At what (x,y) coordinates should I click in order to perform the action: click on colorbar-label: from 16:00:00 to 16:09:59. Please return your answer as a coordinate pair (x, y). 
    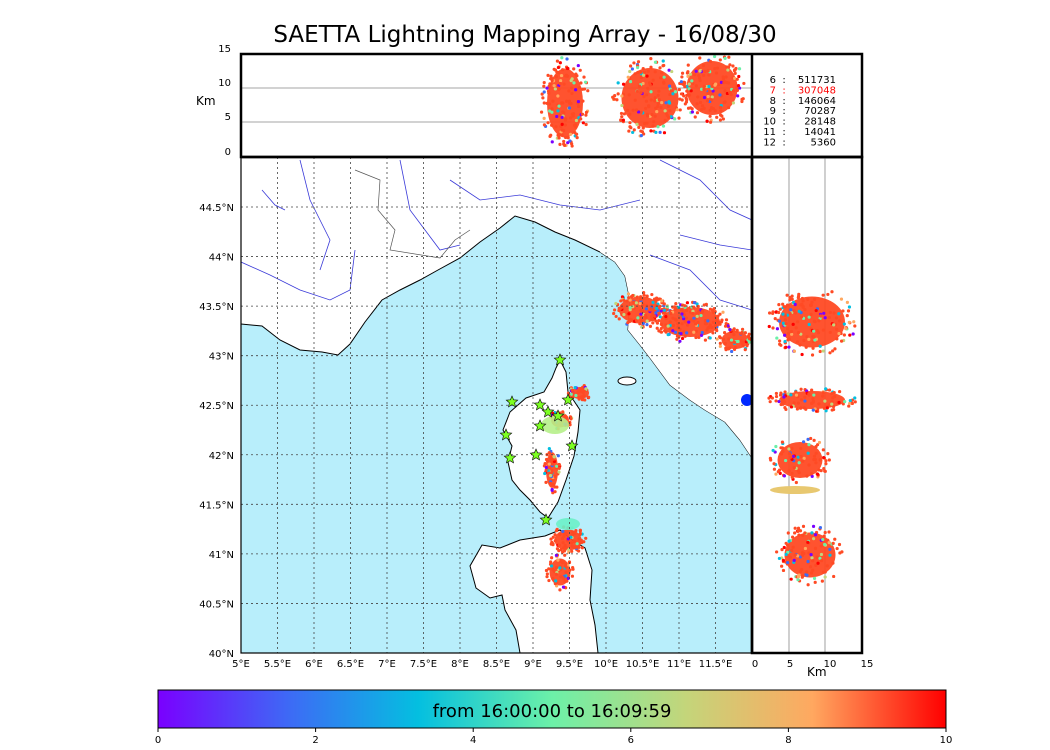
    Looking at the image, I should click on (552, 711).